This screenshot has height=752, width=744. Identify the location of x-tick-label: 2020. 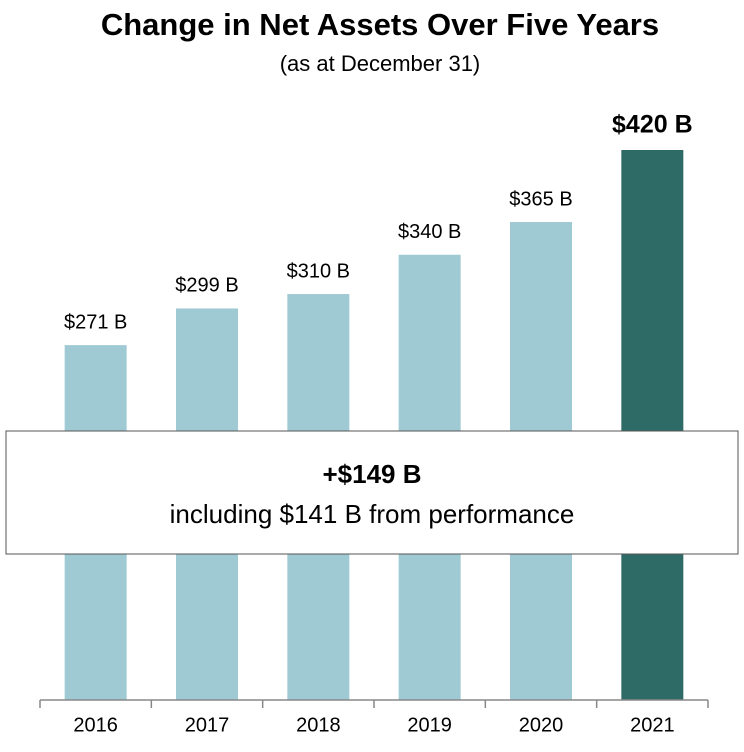
(541, 725).